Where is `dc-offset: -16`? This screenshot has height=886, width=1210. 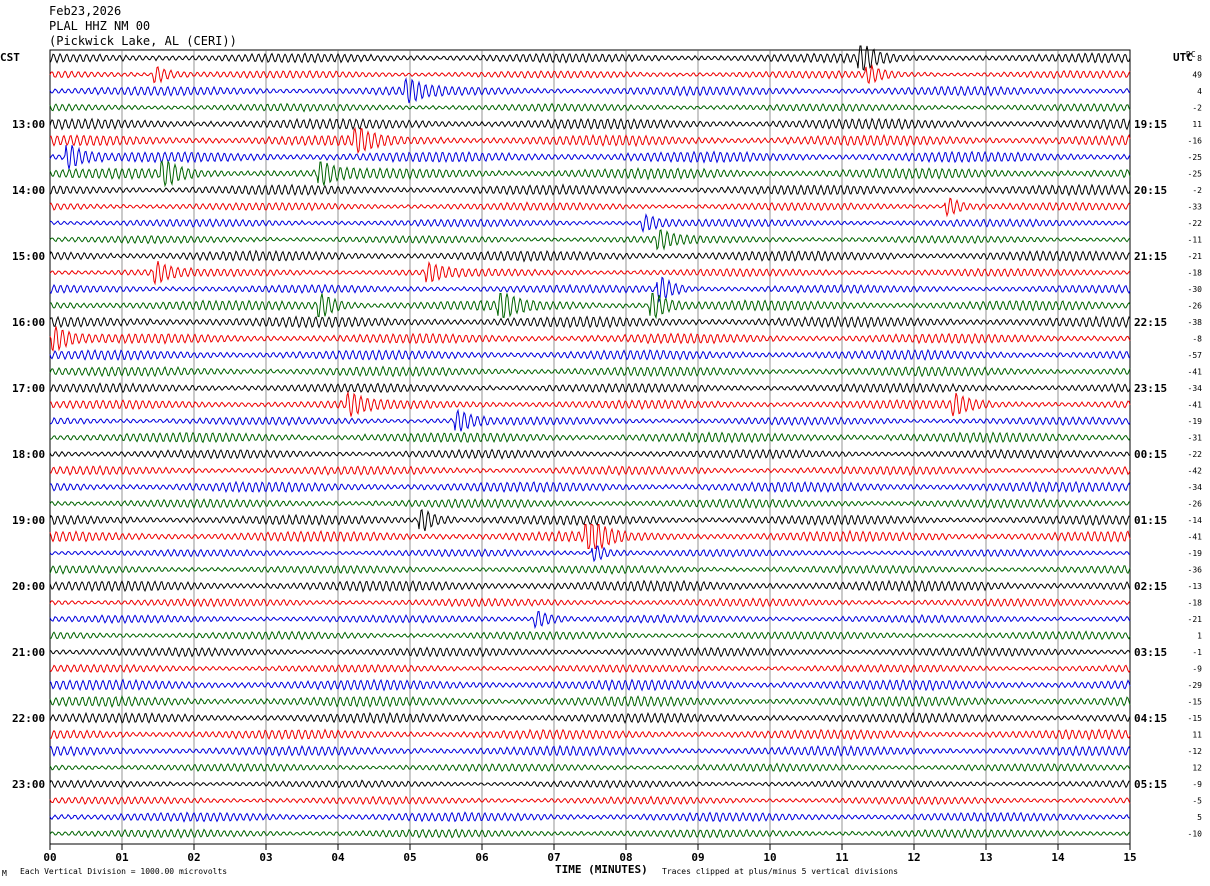
dc-offset: -16 is located at coordinates (1195, 141).